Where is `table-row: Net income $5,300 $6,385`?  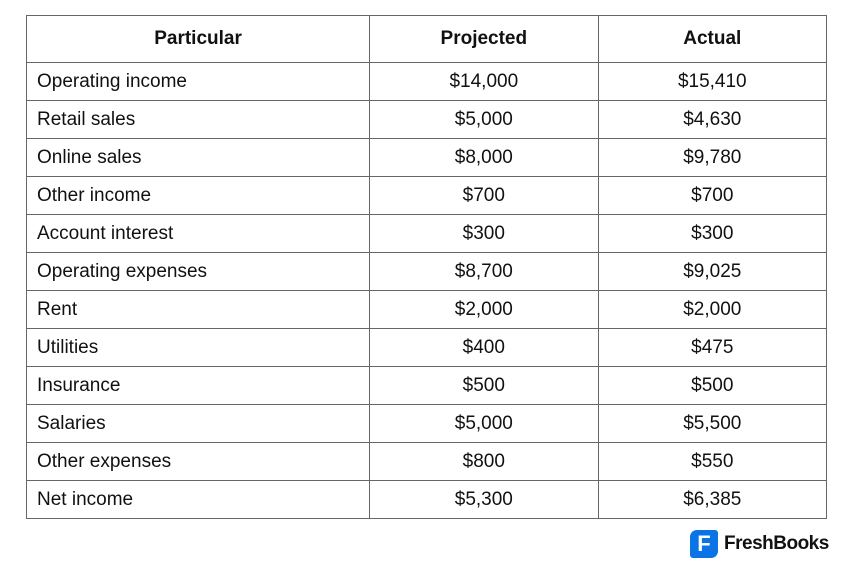 table-row: Net income $5,300 $6,385 is located at coordinates (426, 499).